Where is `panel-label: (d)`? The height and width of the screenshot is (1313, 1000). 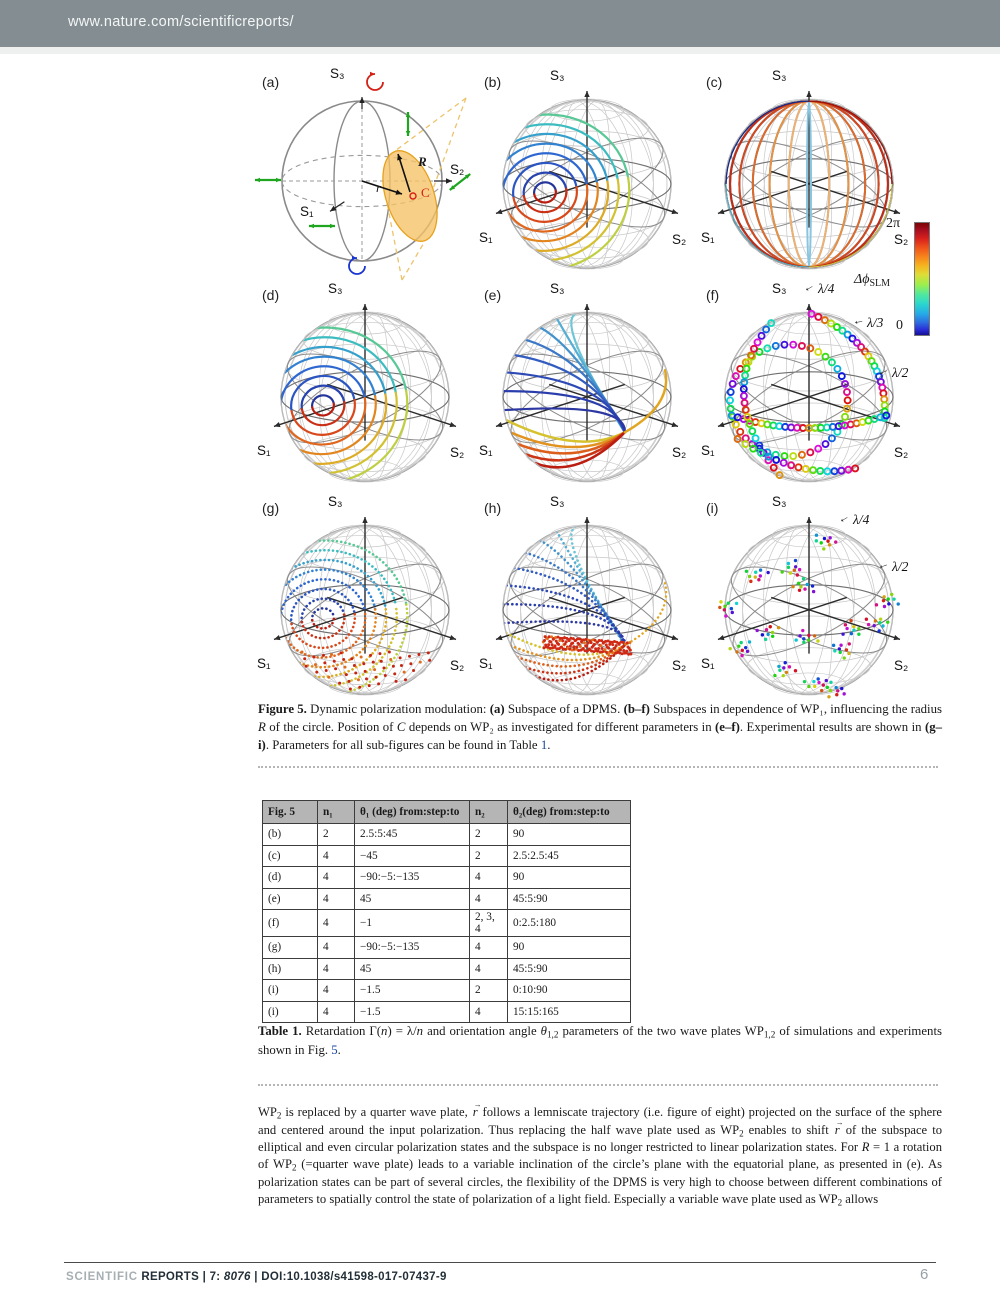
panel-label: (d) is located at coordinates (271, 295).